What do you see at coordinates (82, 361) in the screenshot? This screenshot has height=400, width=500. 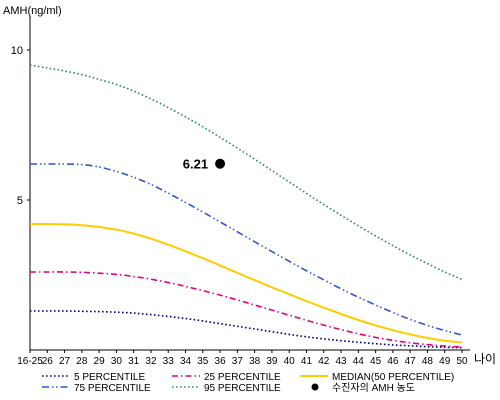 I see `x-tick-label: 28` at bounding box center [82, 361].